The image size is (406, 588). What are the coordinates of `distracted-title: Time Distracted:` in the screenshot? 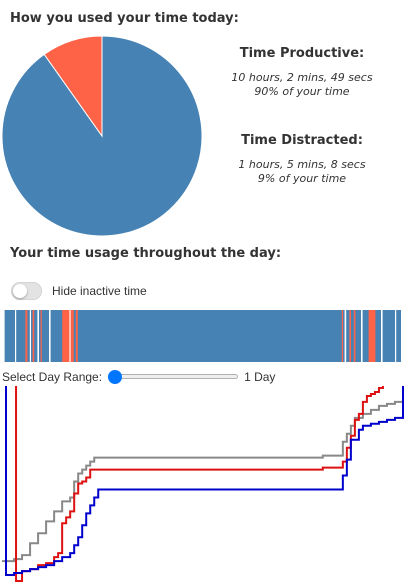 It's located at (302, 140).